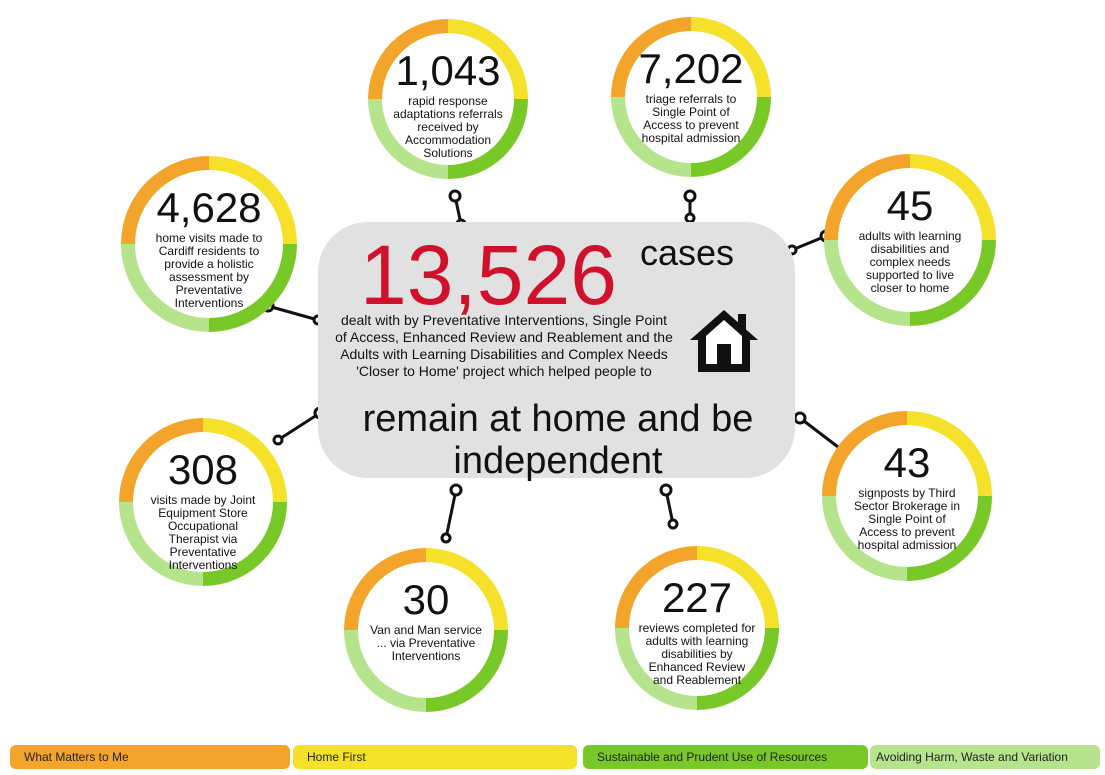  What do you see at coordinates (488, 275) in the screenshot?
I see `total-number: 13,526` at bounding box center [488, 275].